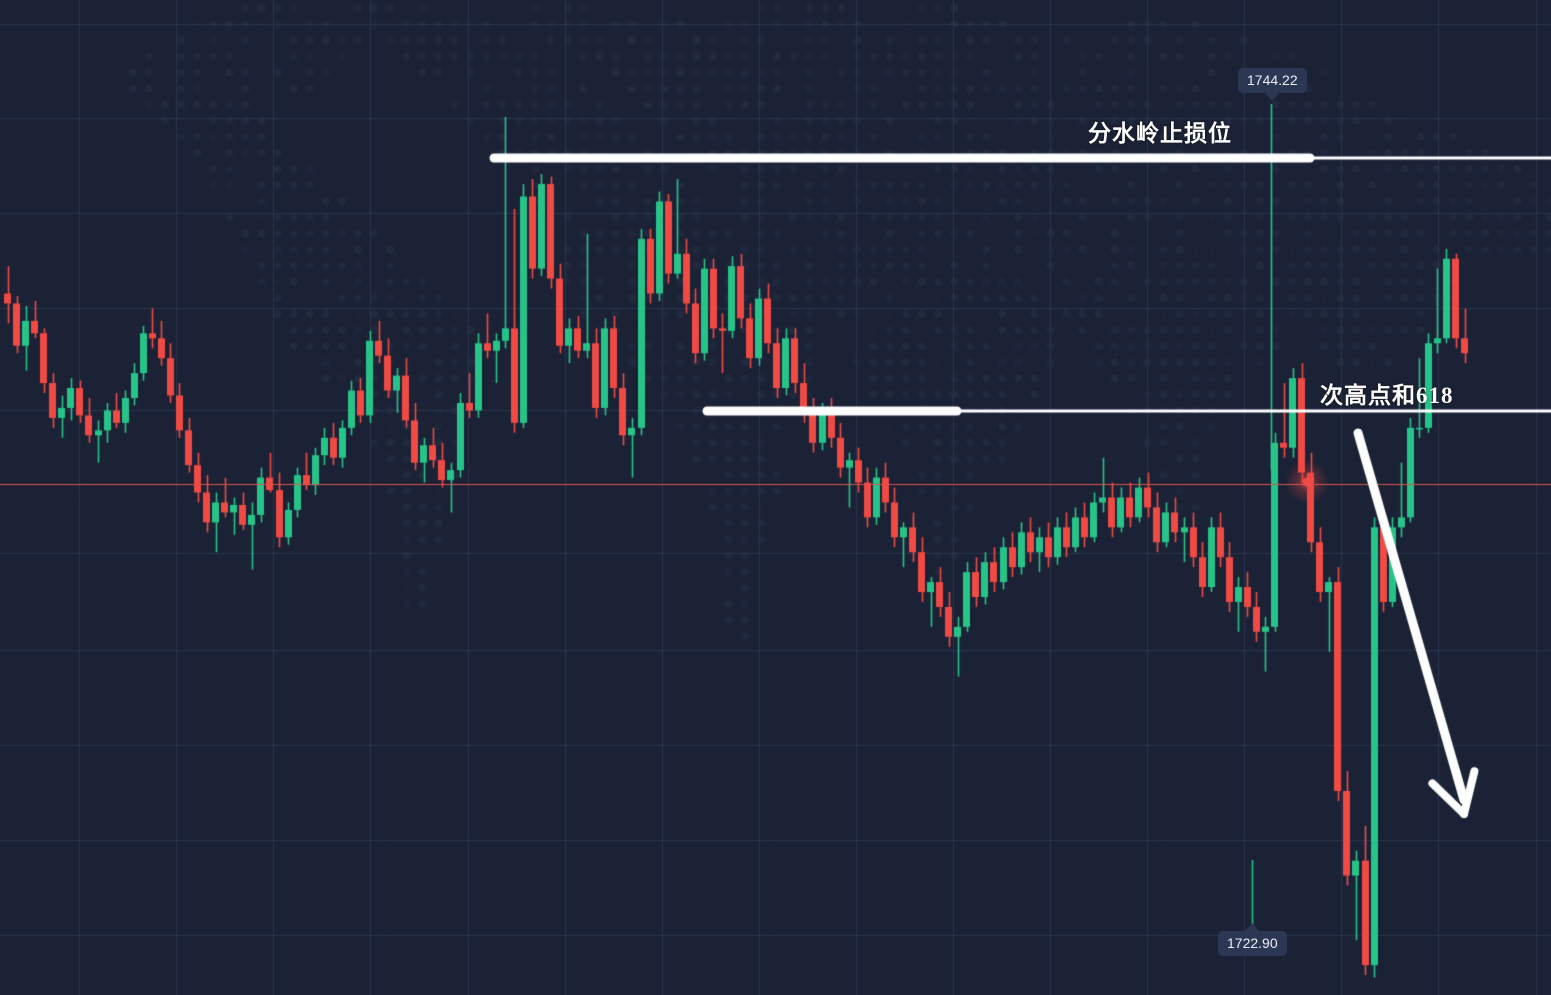  I want to click on annotation-second-high-label: 次高点和618, so click(1387, 395).